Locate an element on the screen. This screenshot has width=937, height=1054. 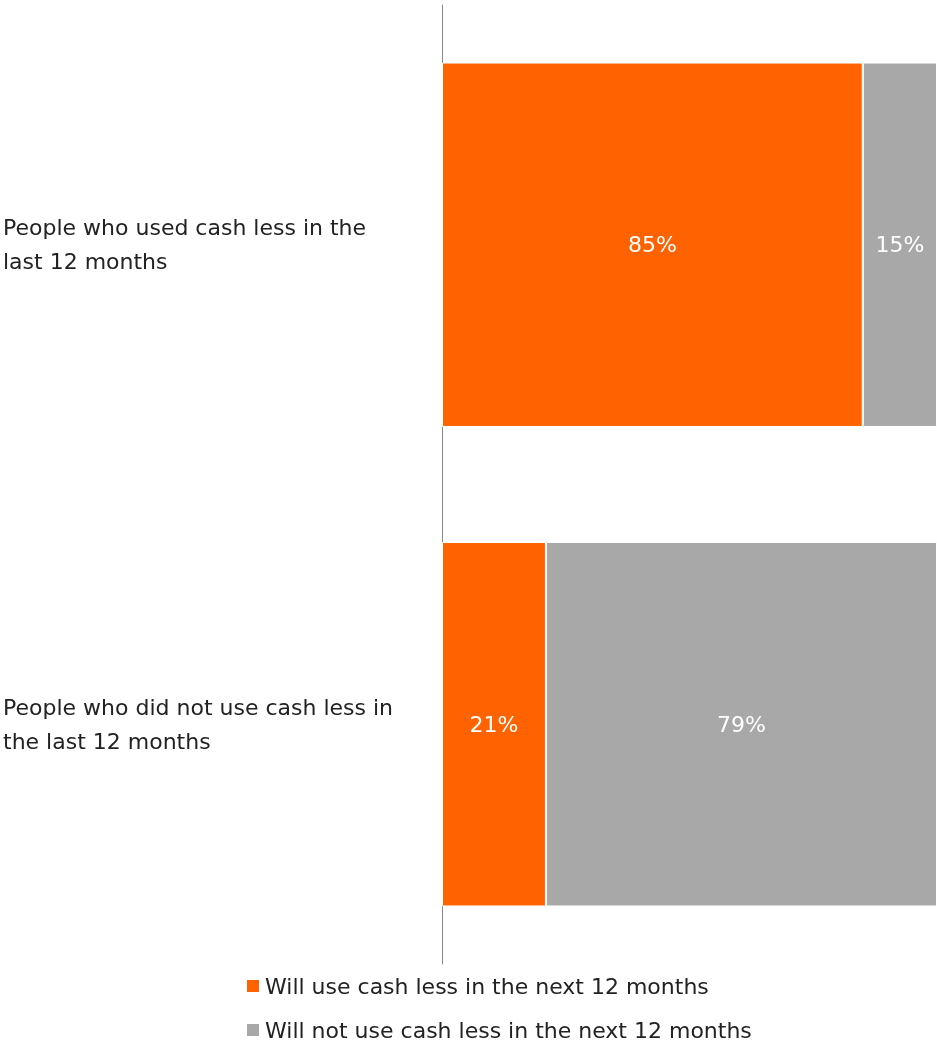
y-tick-label: People who used cash less in the last 12 months is located at coordinates (188, 245).